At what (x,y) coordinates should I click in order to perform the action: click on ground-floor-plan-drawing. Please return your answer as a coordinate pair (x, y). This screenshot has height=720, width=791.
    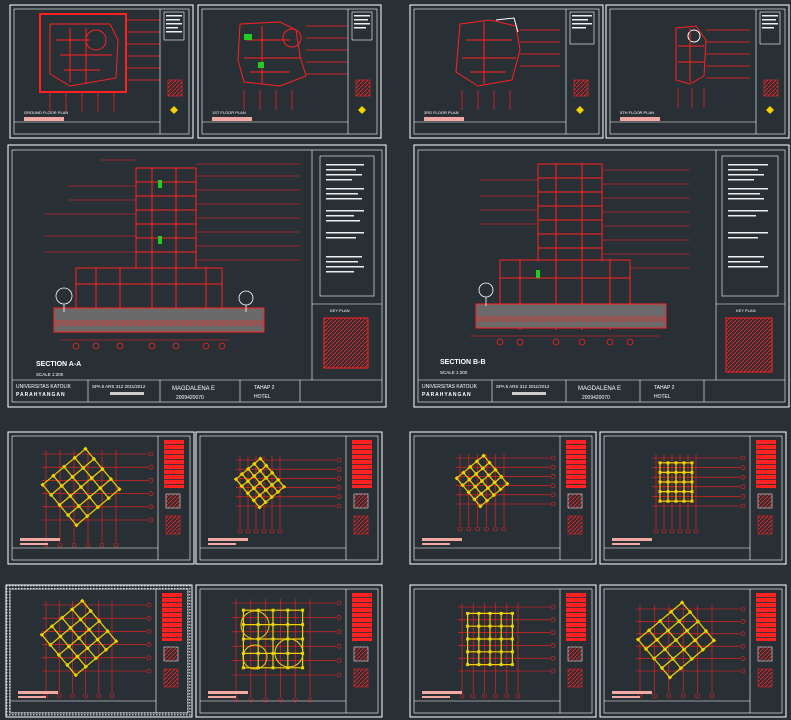
    Looking at the image, I should click on (84, 55).